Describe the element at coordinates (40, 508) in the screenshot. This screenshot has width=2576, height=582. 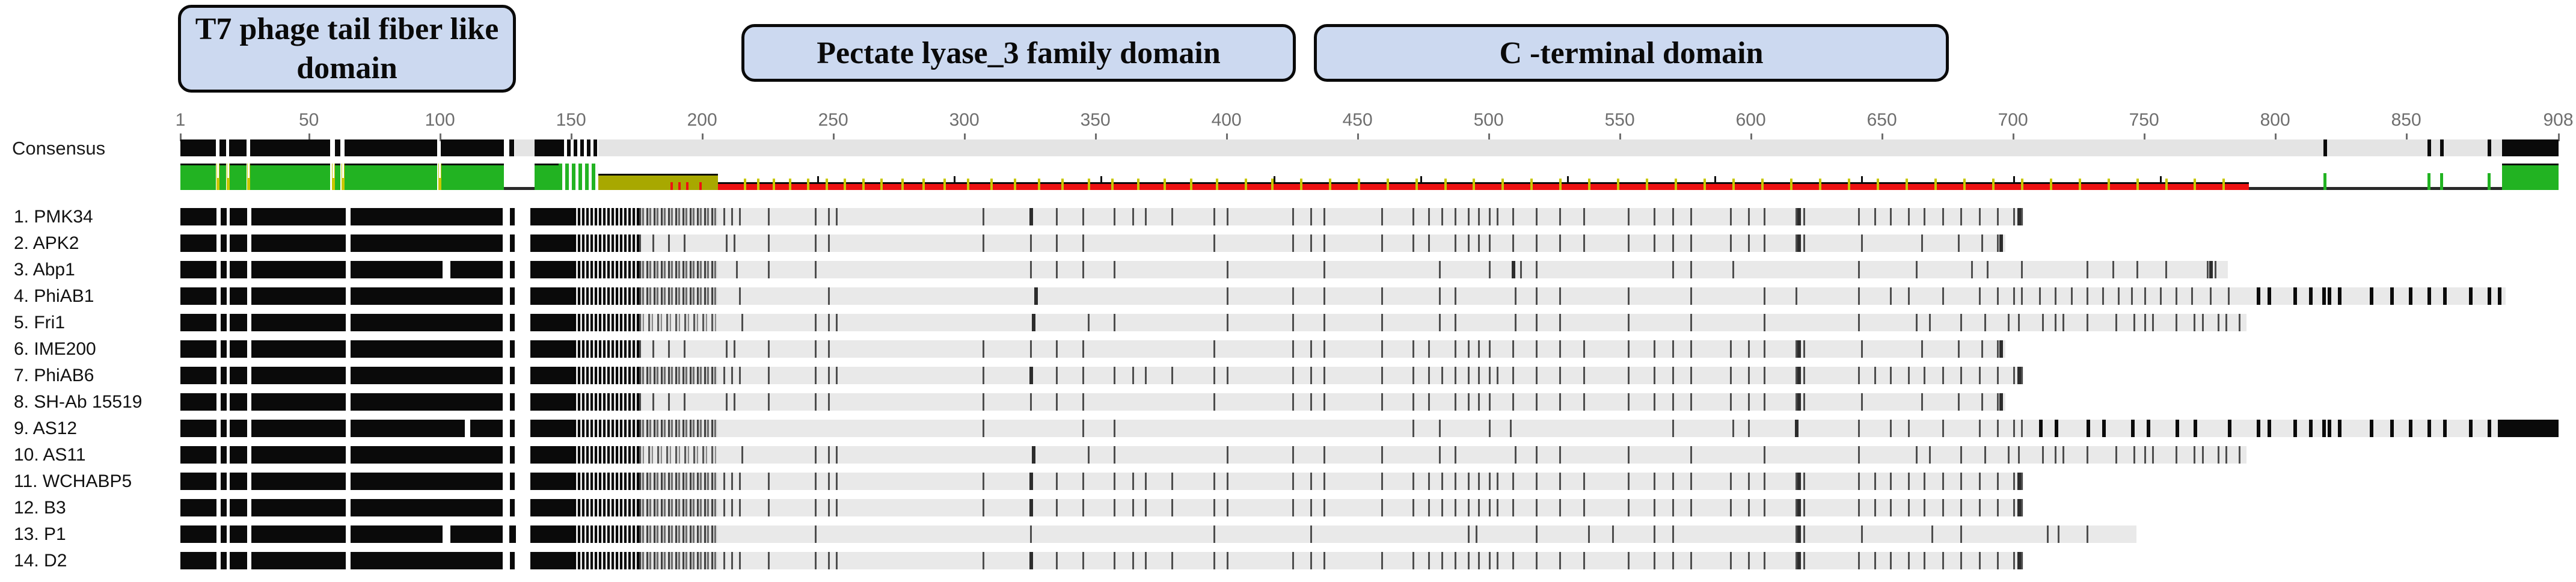
I see `row-label: 12. B3` at that location.